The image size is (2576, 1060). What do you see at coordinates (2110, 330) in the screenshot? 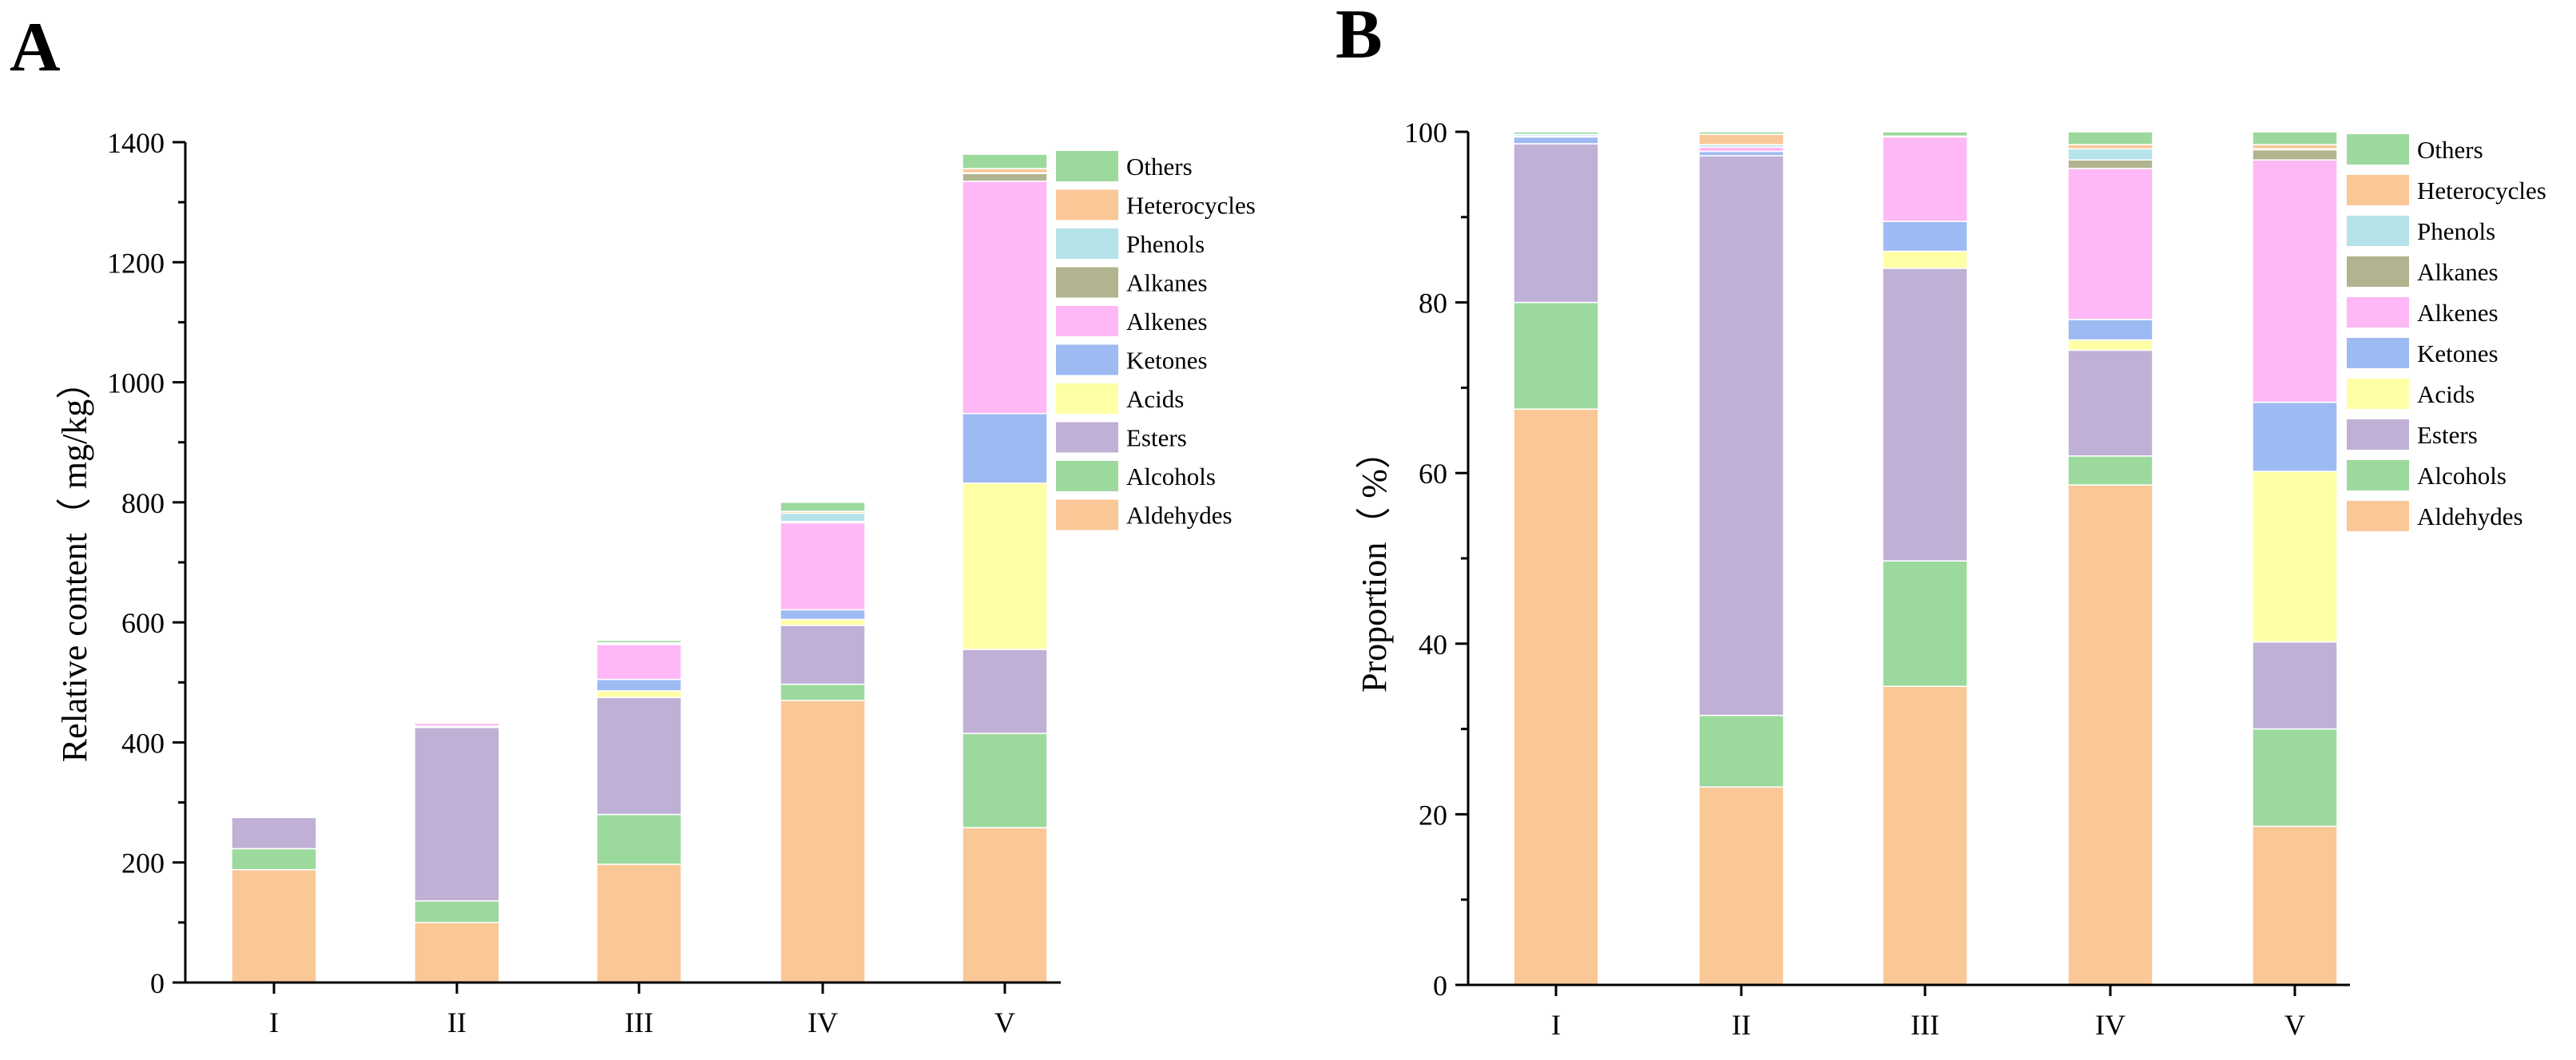
I see `panel-b-bar-iv-ketones` at bounding box center [2110, 330].